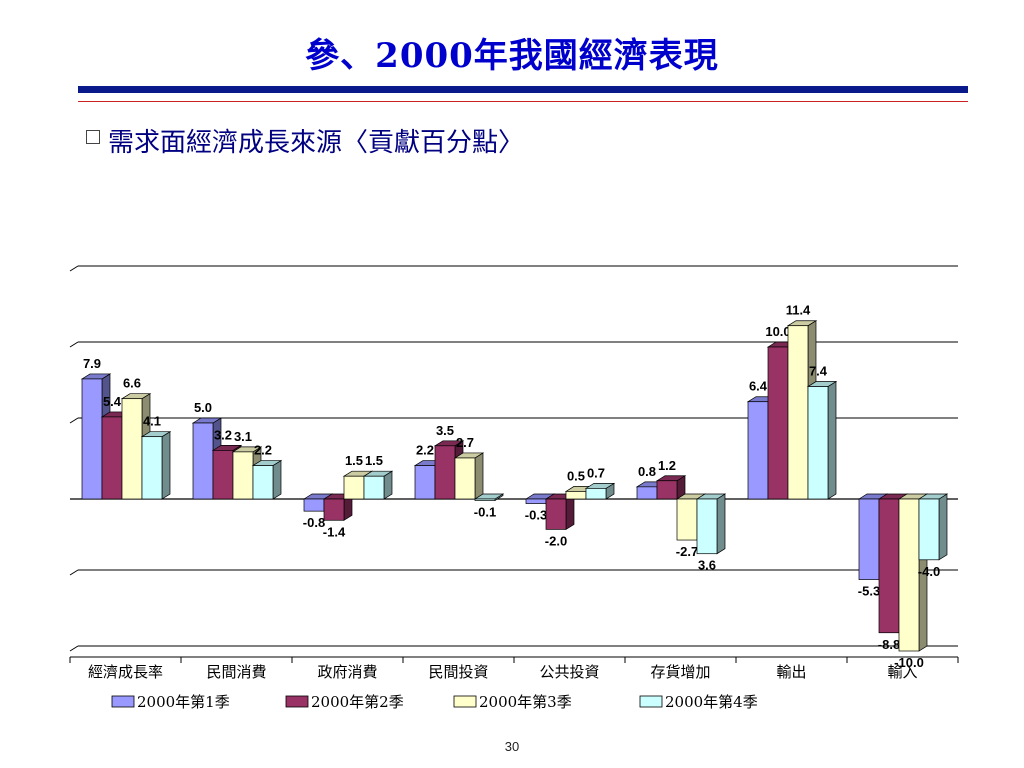  What do you see at coordinates (525, 702) in the screenshot?
I see `legend-label: 2000年第3季` at bounding box center [525, 702].